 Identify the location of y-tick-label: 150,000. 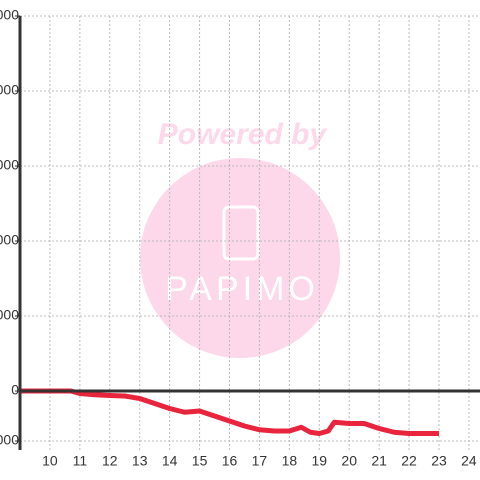
(9, 15).